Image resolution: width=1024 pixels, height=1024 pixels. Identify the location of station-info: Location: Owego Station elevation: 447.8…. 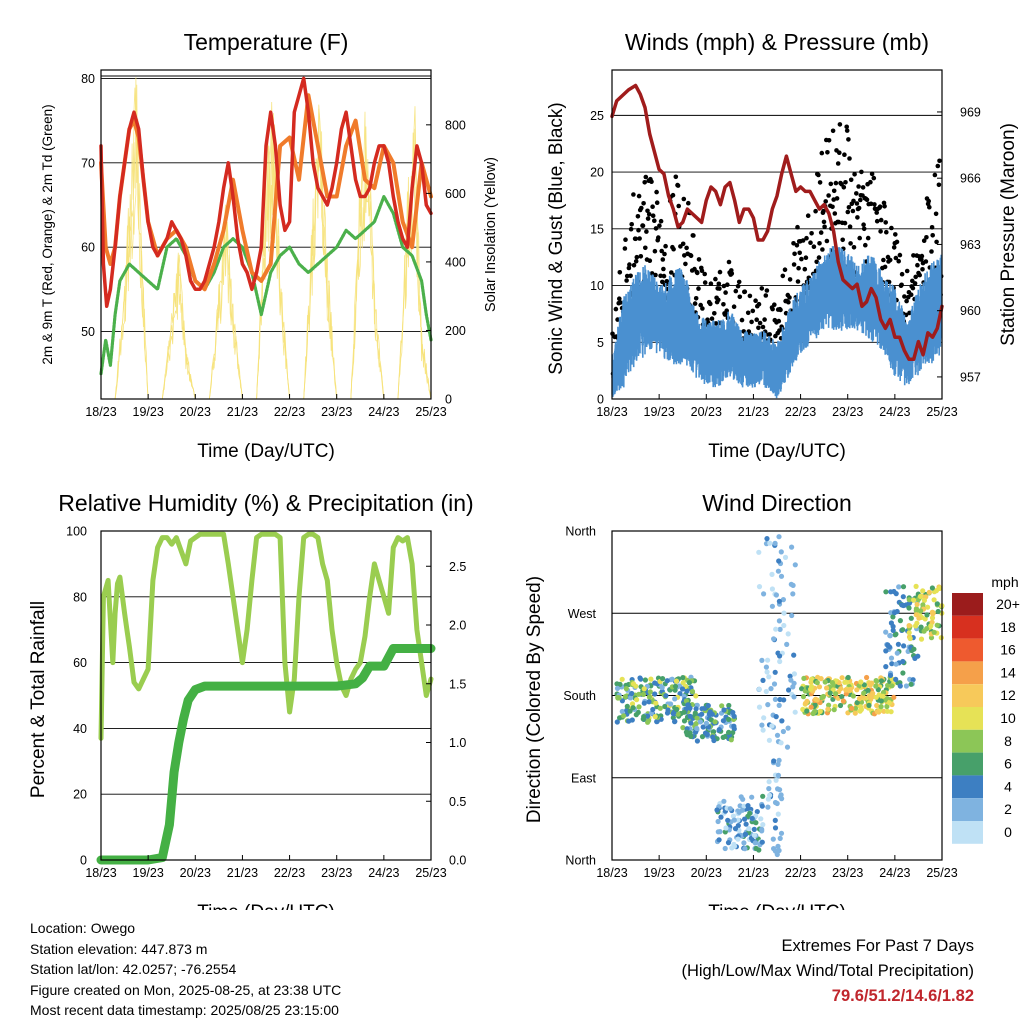
(185, 969).